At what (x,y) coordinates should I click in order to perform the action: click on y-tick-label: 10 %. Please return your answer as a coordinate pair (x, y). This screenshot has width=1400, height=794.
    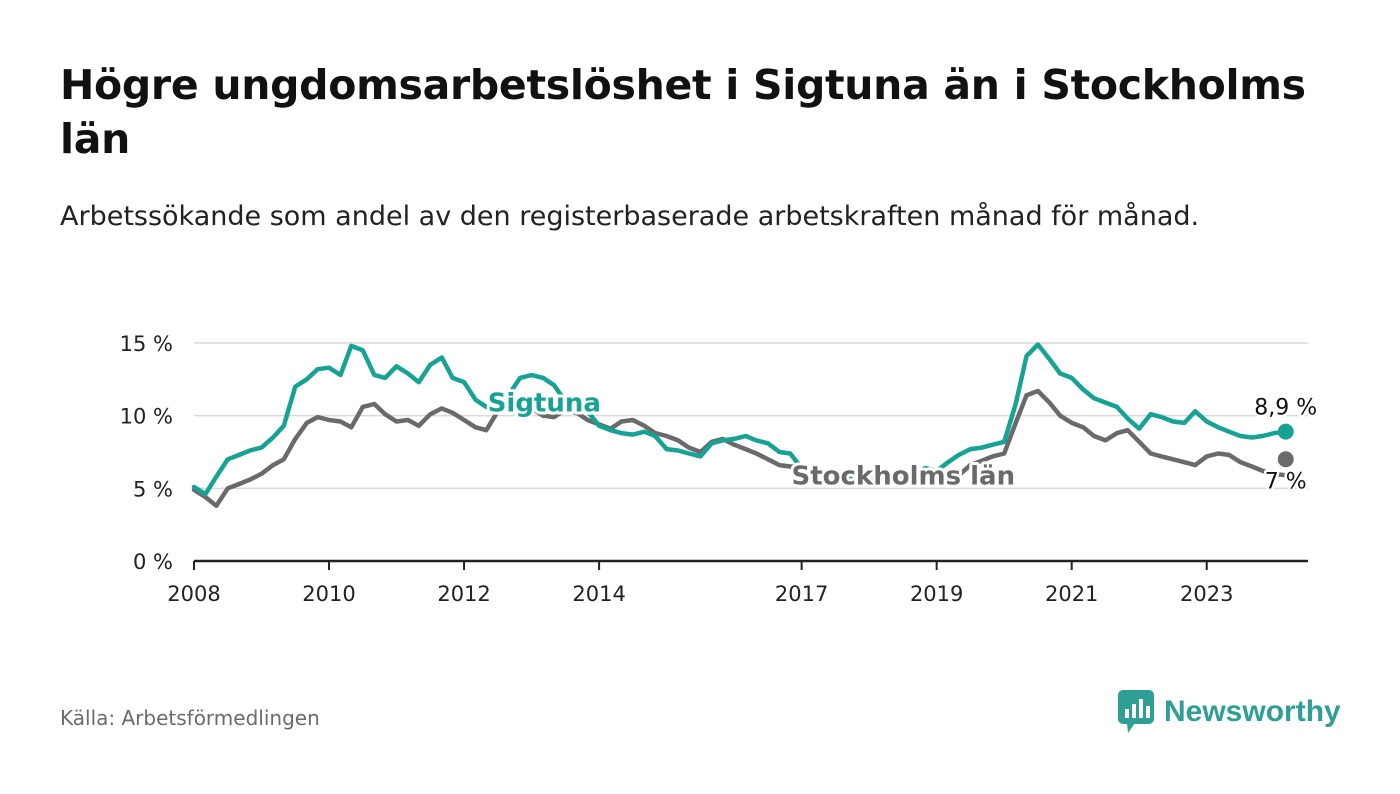
    Looking at the image, I should click on (146, 417).